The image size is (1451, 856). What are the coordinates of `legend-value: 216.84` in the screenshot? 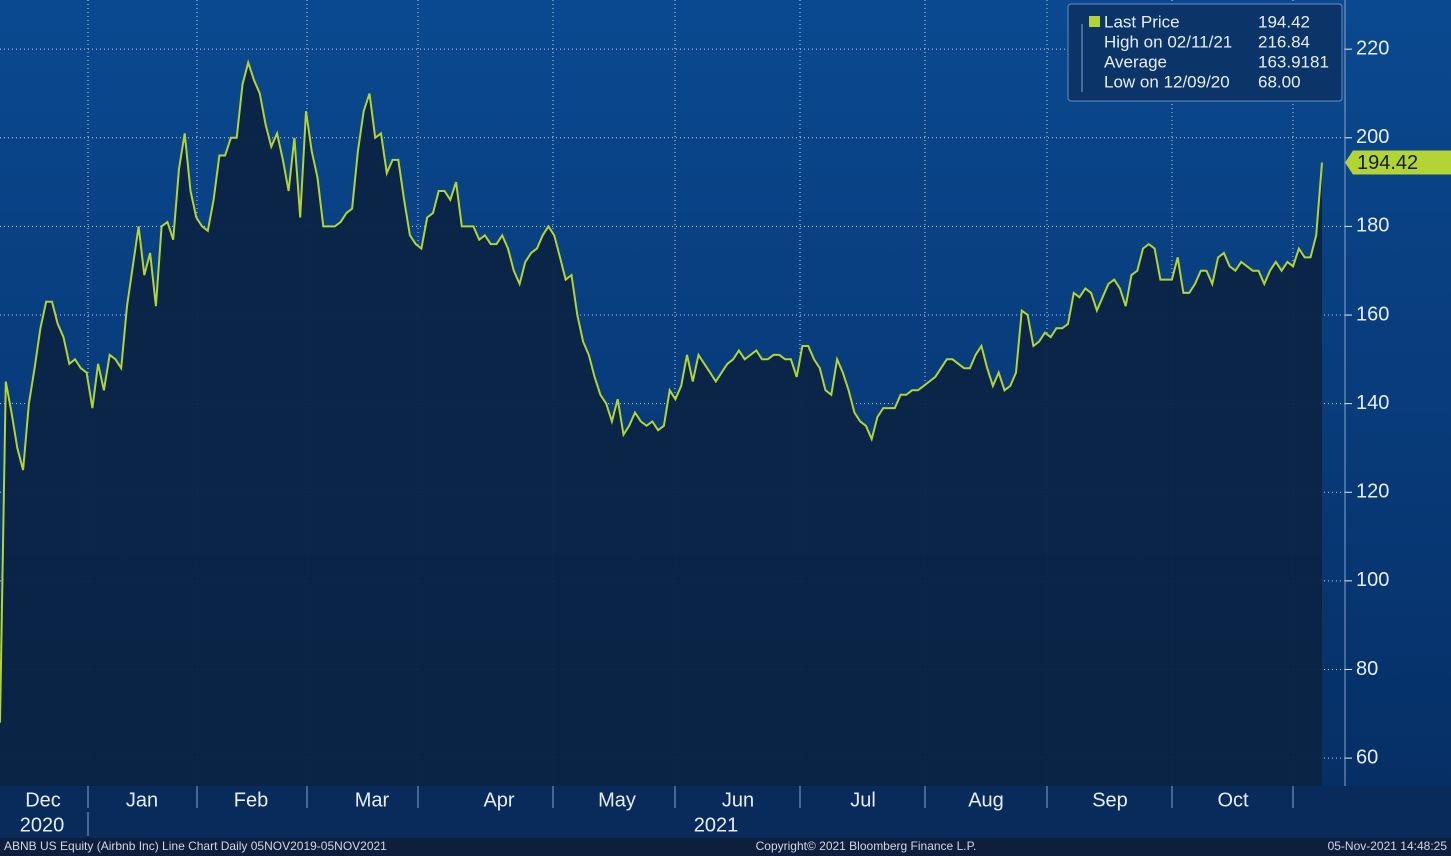 It's located at (1284, 41).